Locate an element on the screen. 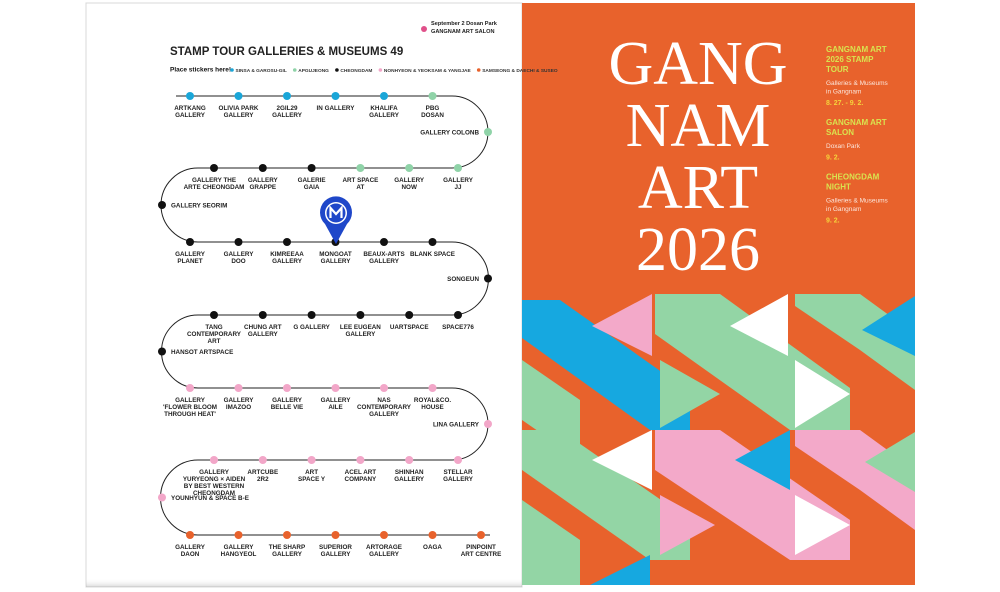 The height and width of the screenshot is (592, 1000). station-label: THROUGH HEAT' is located at coordinates (190, 414).